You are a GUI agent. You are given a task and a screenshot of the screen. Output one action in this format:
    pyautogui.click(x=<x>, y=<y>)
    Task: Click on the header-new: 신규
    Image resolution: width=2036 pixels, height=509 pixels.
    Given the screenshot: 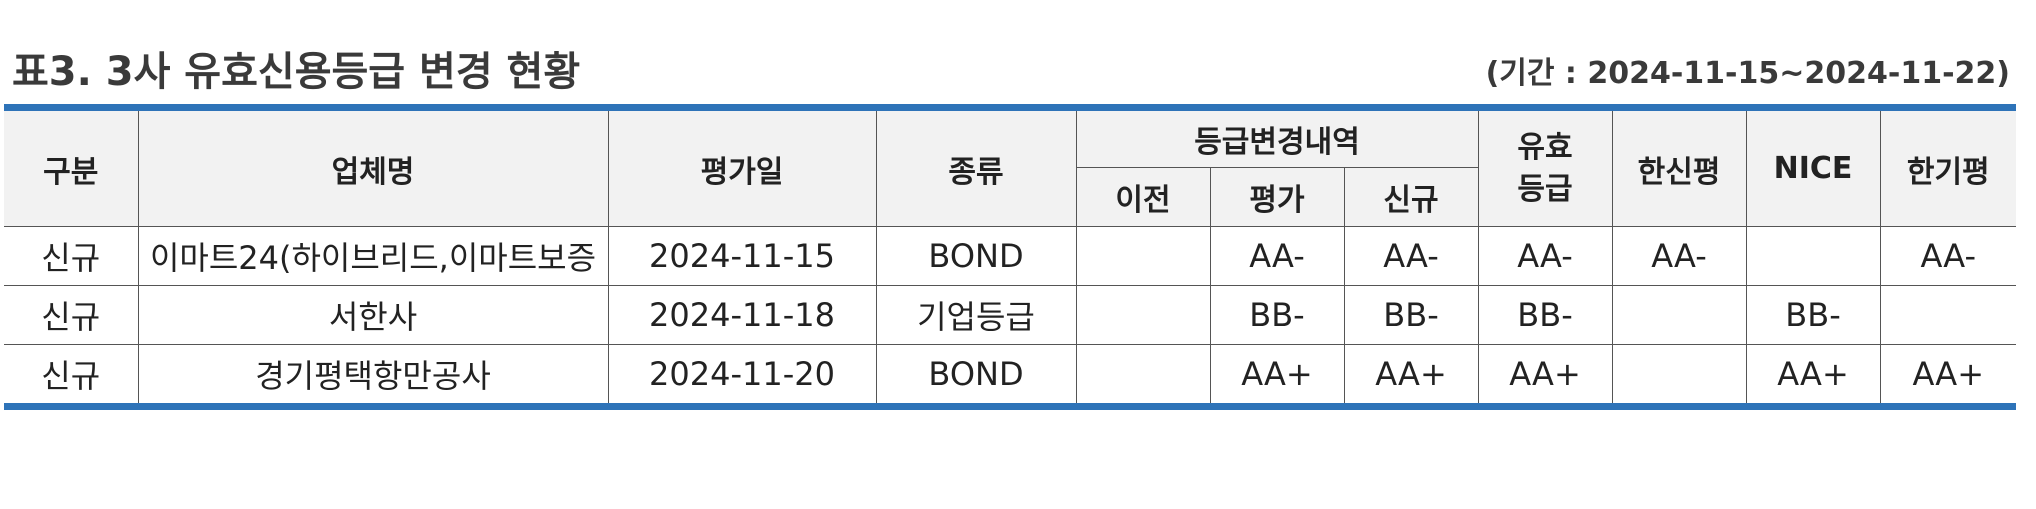 What is the action you would take?
    pyautogui.click(x=1411, y=197)
    